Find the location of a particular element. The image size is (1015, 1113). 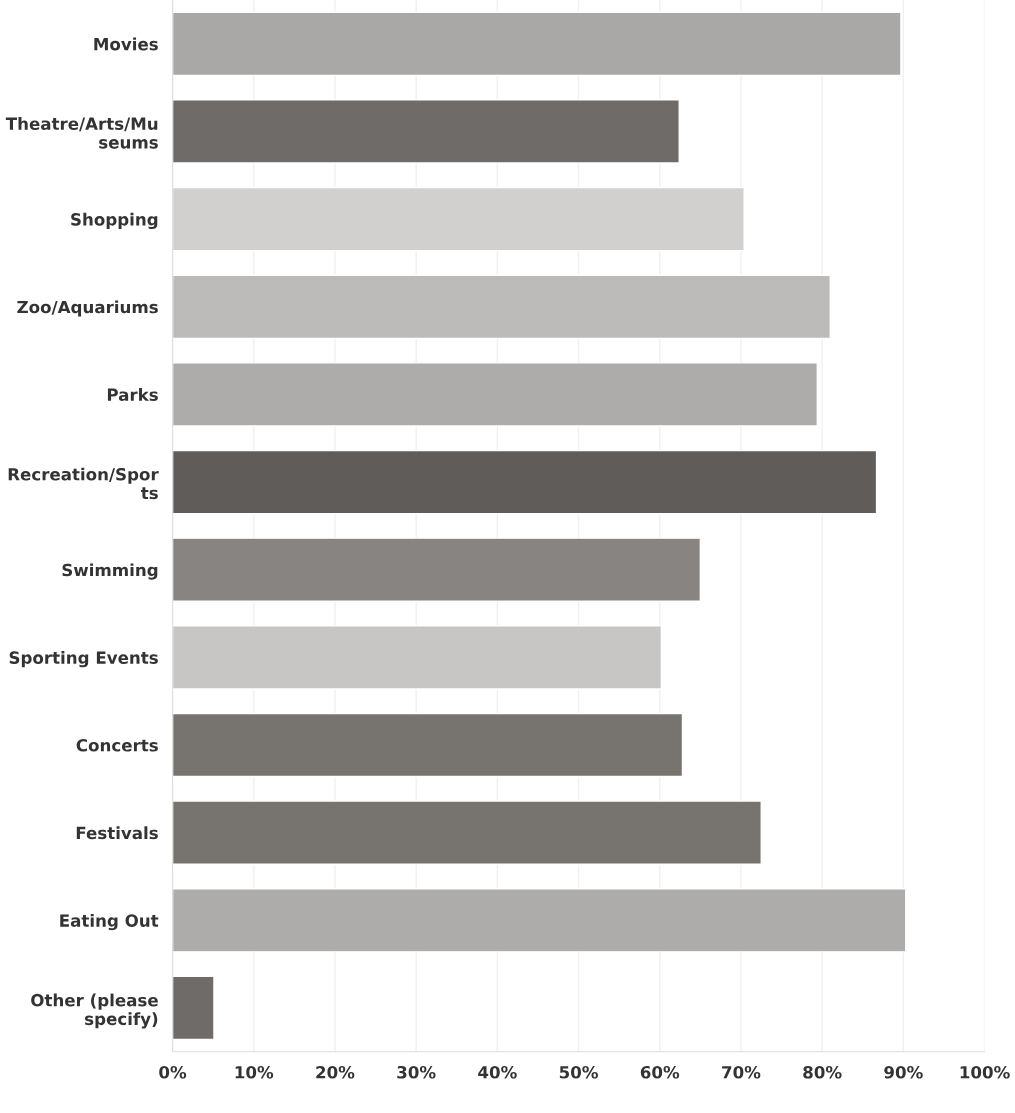

y-tick-label: Eating Out is located at coordinates (109, 922).